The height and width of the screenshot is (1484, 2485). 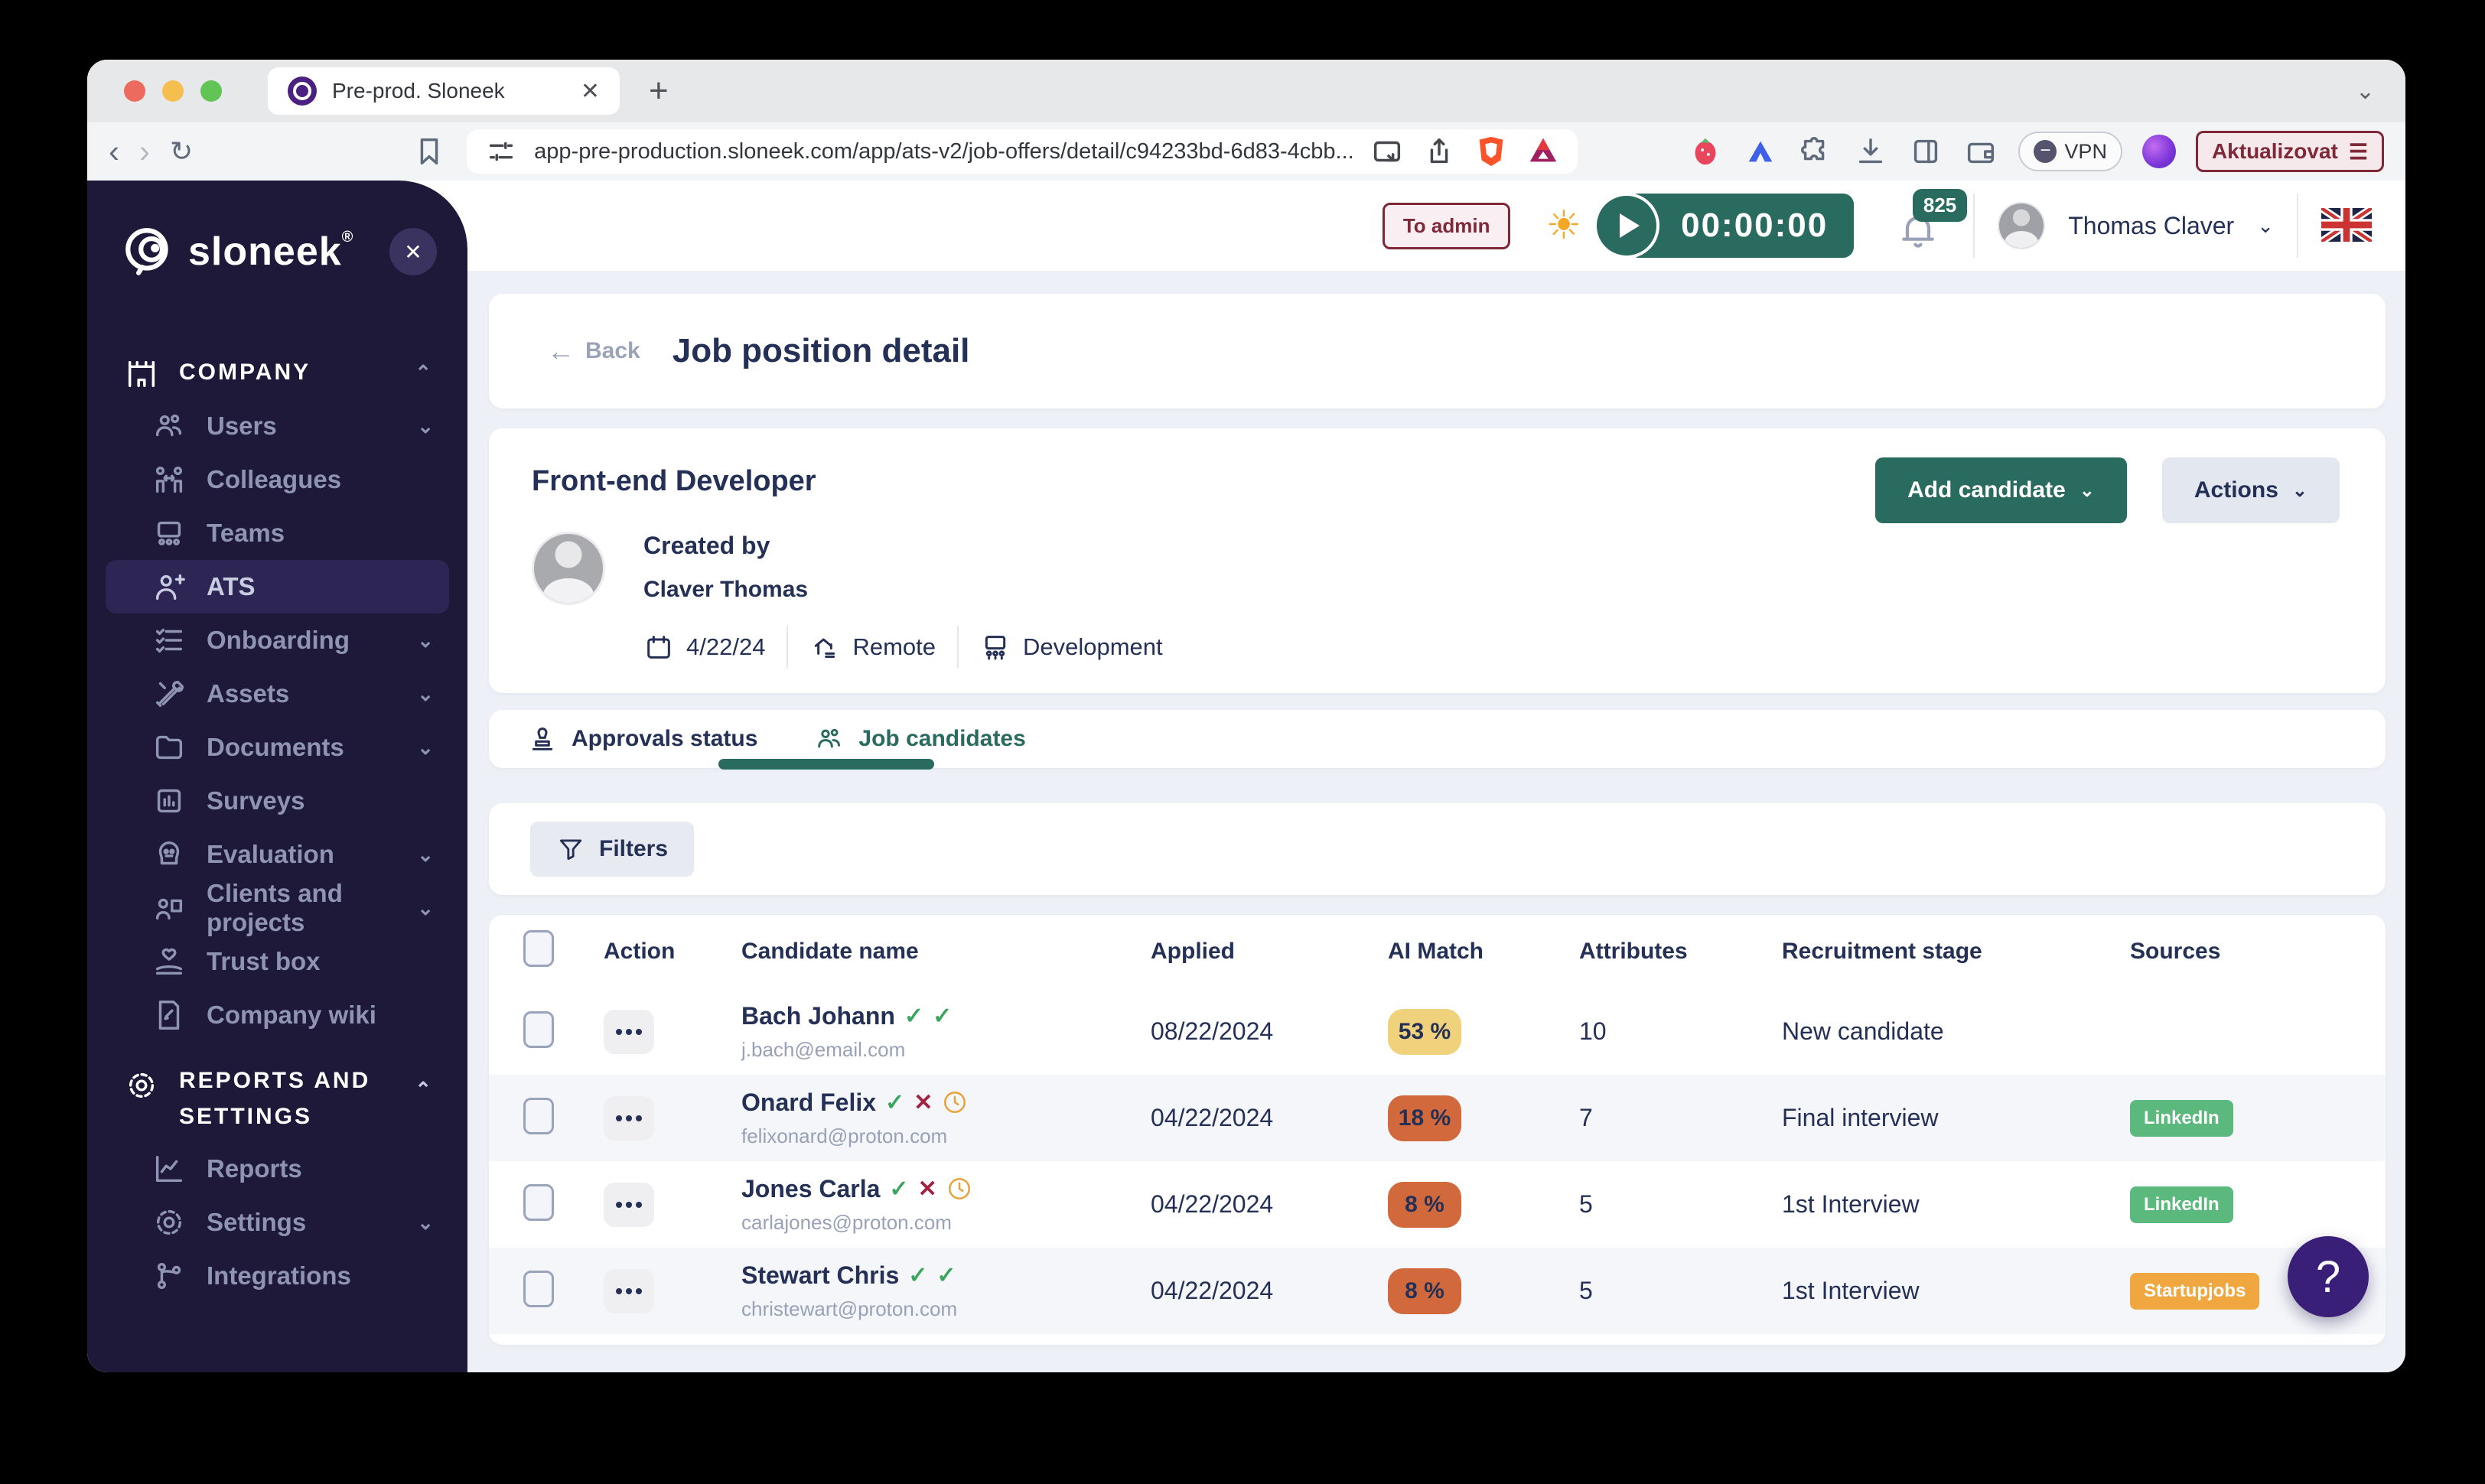 What do you see at coordinates (277, 801) in the screenshot?
I see `sidebar-item-surveys: Surveys` at bounding box center [277, 801].